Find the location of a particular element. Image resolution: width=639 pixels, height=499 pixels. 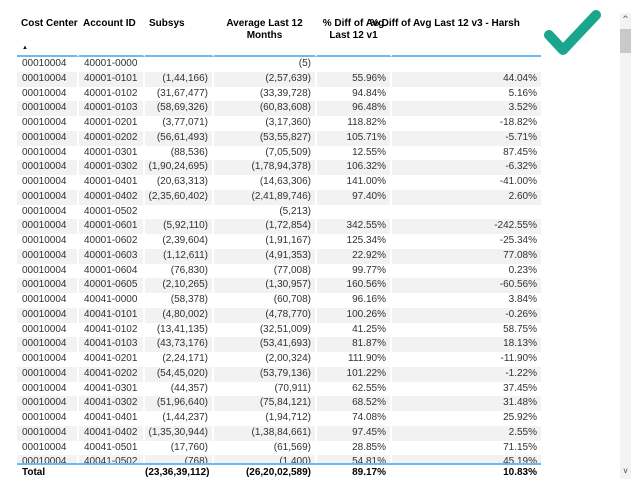

scroll-down-button: v is located at coordinates (625, 470).